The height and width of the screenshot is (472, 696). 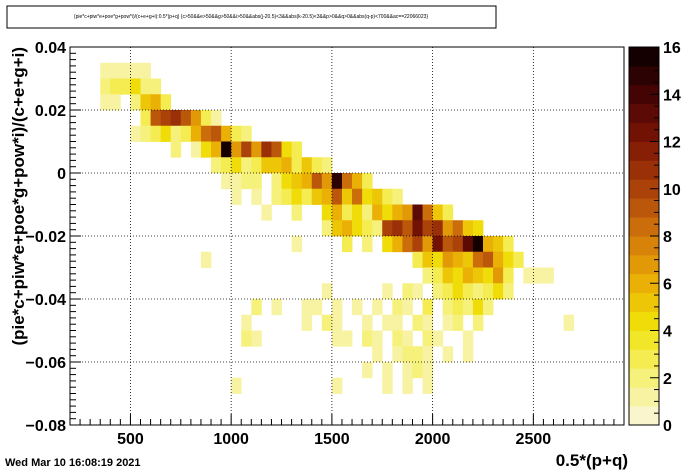 What do you see at coordinates (61, 174) in the screenshot?
I see `y-tick-label: 0` at bounding box center [61, 174].